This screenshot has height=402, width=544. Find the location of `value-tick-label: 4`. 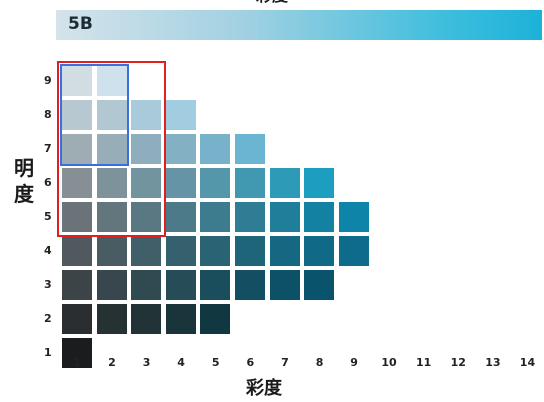

value-tick-label: 4 is located at coordinates (48, 250).